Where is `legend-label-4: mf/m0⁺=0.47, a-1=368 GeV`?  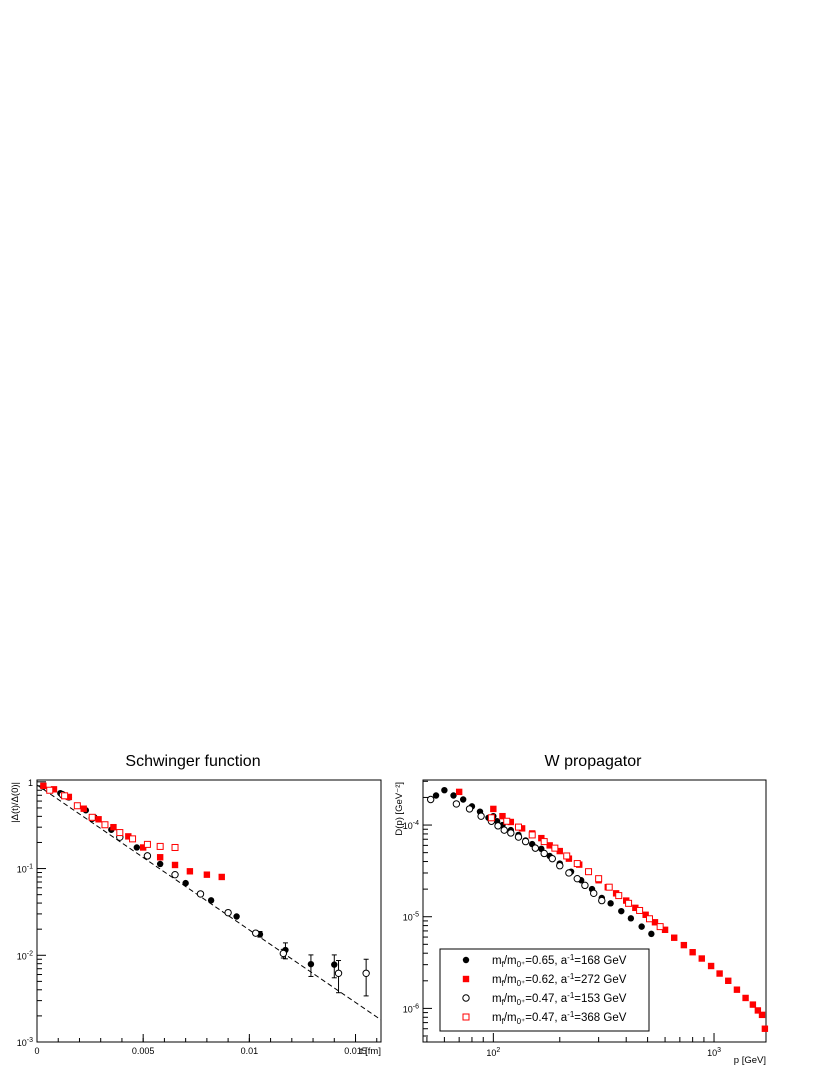
legend-label-4: mf/m0⁺=0.47, a-1=368 GeV is located at coordinates (559, 1018).